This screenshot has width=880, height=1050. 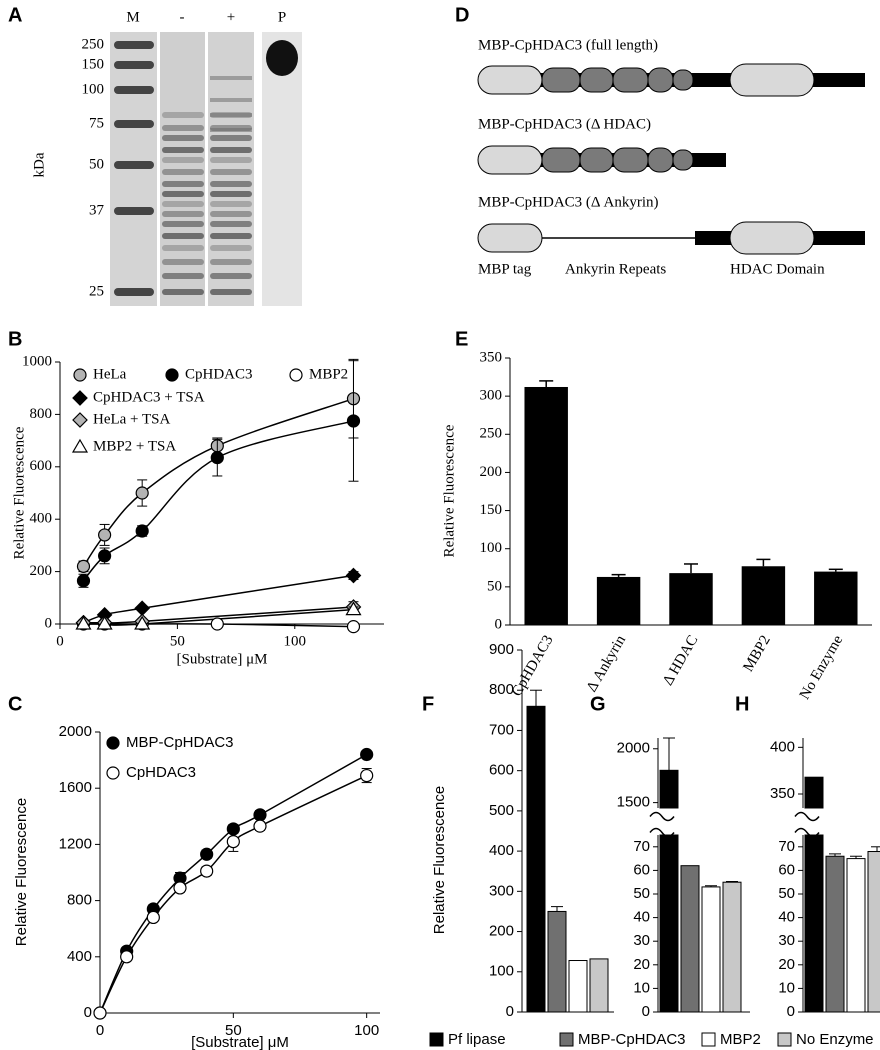 I want to click on y-tick-label: 150, so click(x=491, y=510).